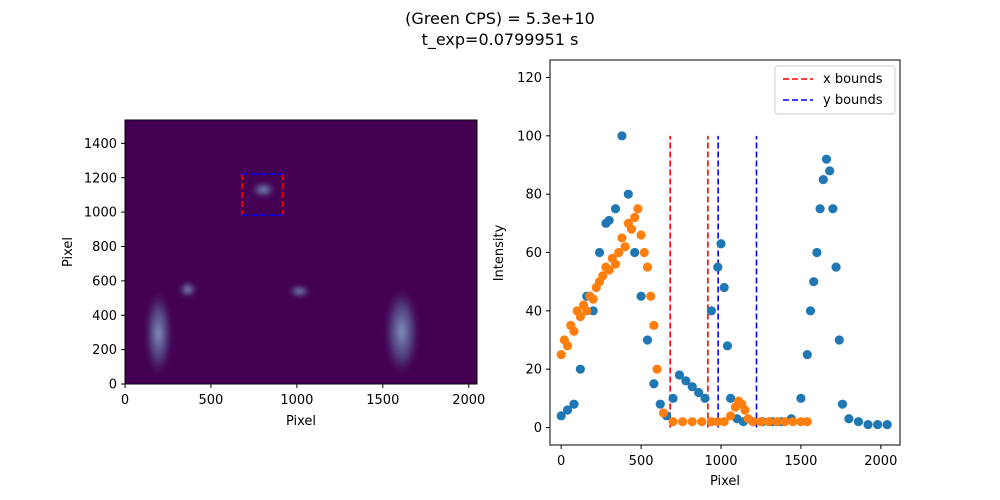 This screenshot has height=500, width=1000. Describe the element at coordinates (301, 421) in the screenshot. I see `heatmap-x-axis-label: Pixel` at that location.